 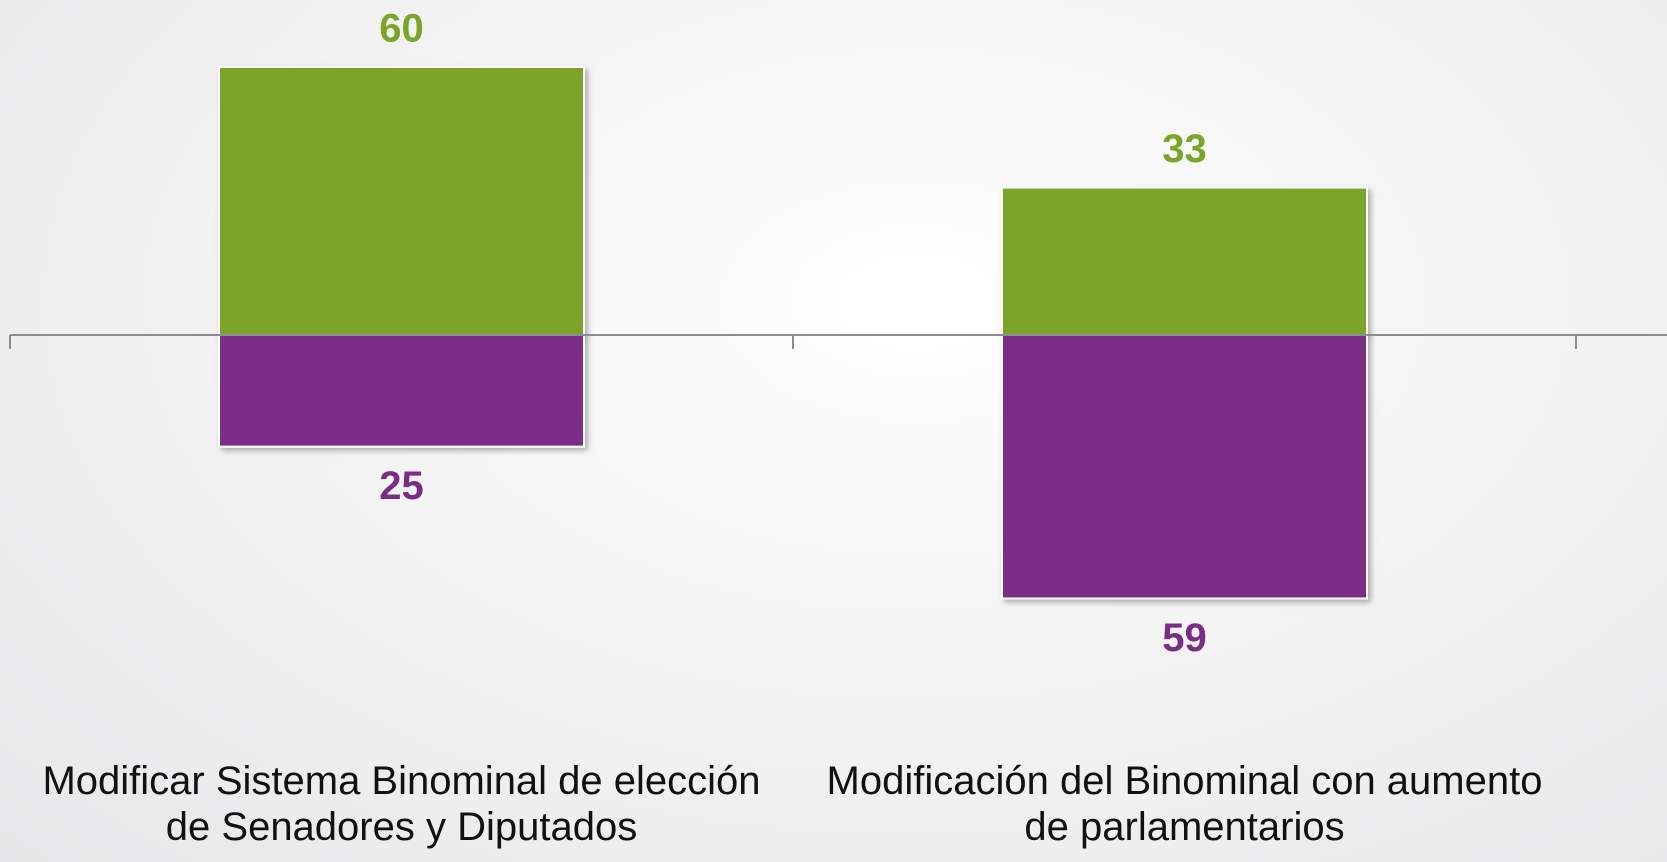 I want to click on value-label: 25, so click(x=401, y=486).